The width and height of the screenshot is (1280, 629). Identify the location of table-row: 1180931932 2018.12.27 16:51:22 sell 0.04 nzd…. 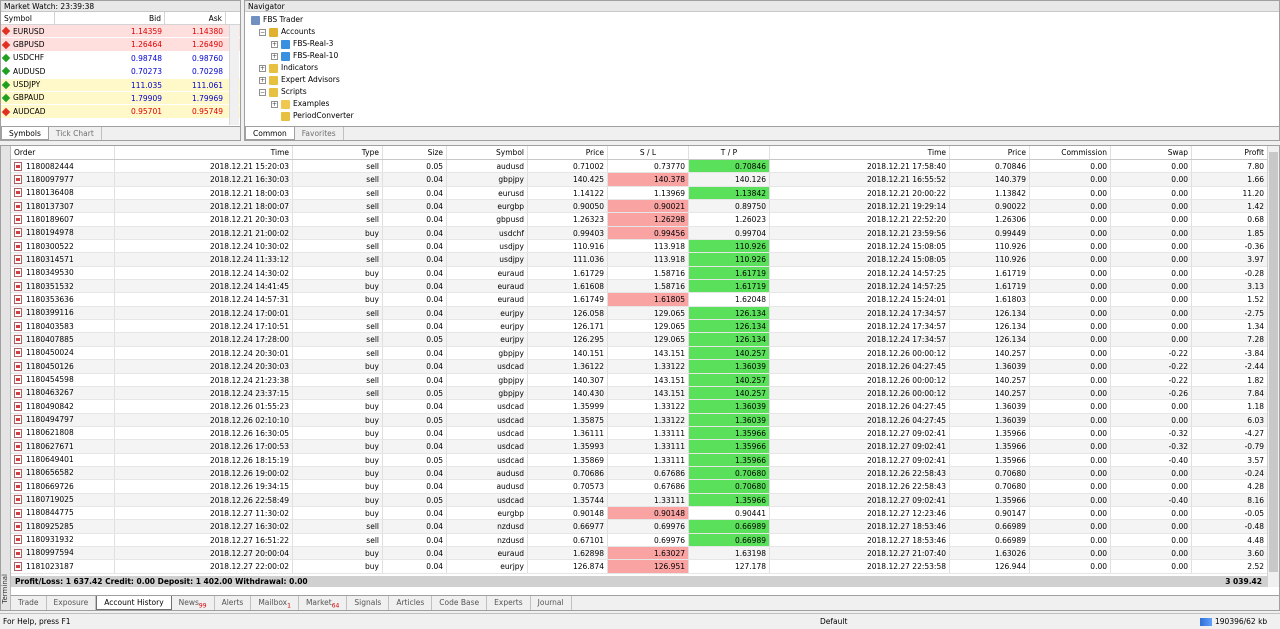
(639, 540).